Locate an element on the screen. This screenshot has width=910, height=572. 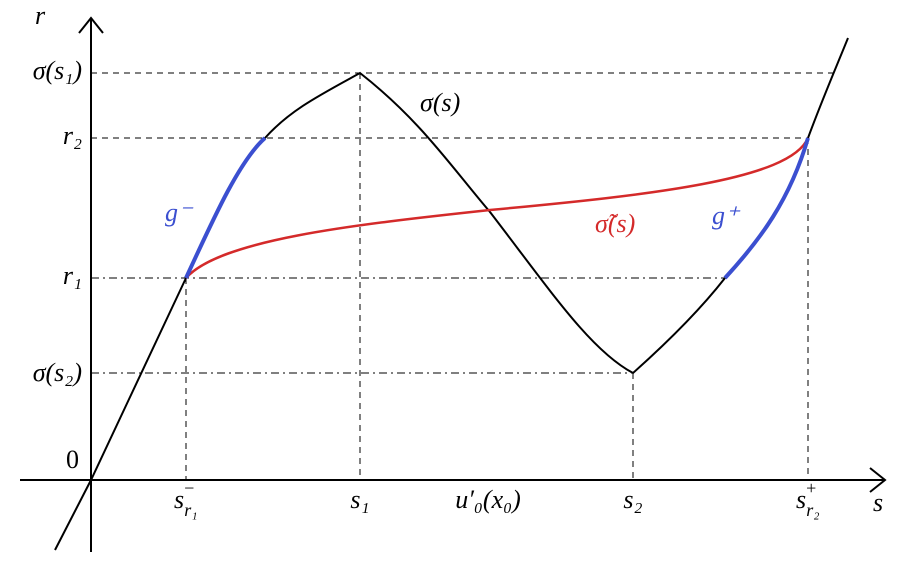
origin-label: 0 is located at coordinates (72, 459).